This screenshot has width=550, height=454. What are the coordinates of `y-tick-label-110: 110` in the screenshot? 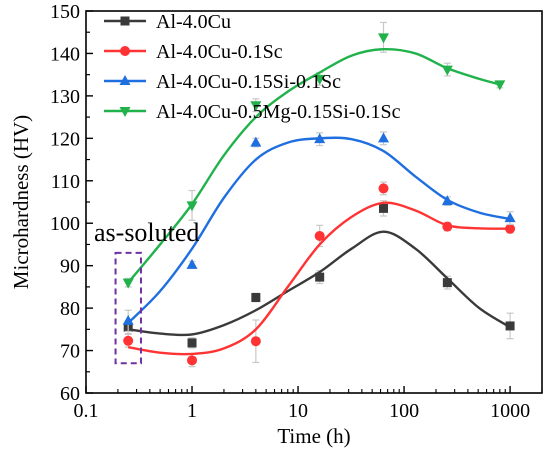 It's located at (65, 182).